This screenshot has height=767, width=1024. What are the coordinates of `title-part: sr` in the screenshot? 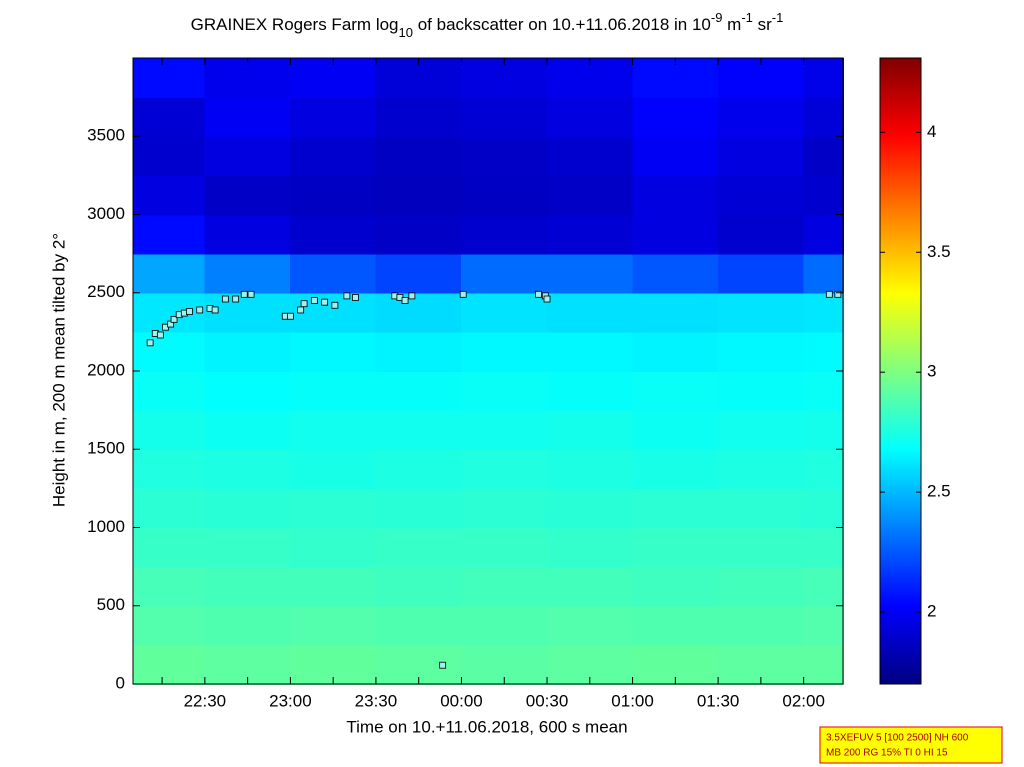 It's located at (762, 24).